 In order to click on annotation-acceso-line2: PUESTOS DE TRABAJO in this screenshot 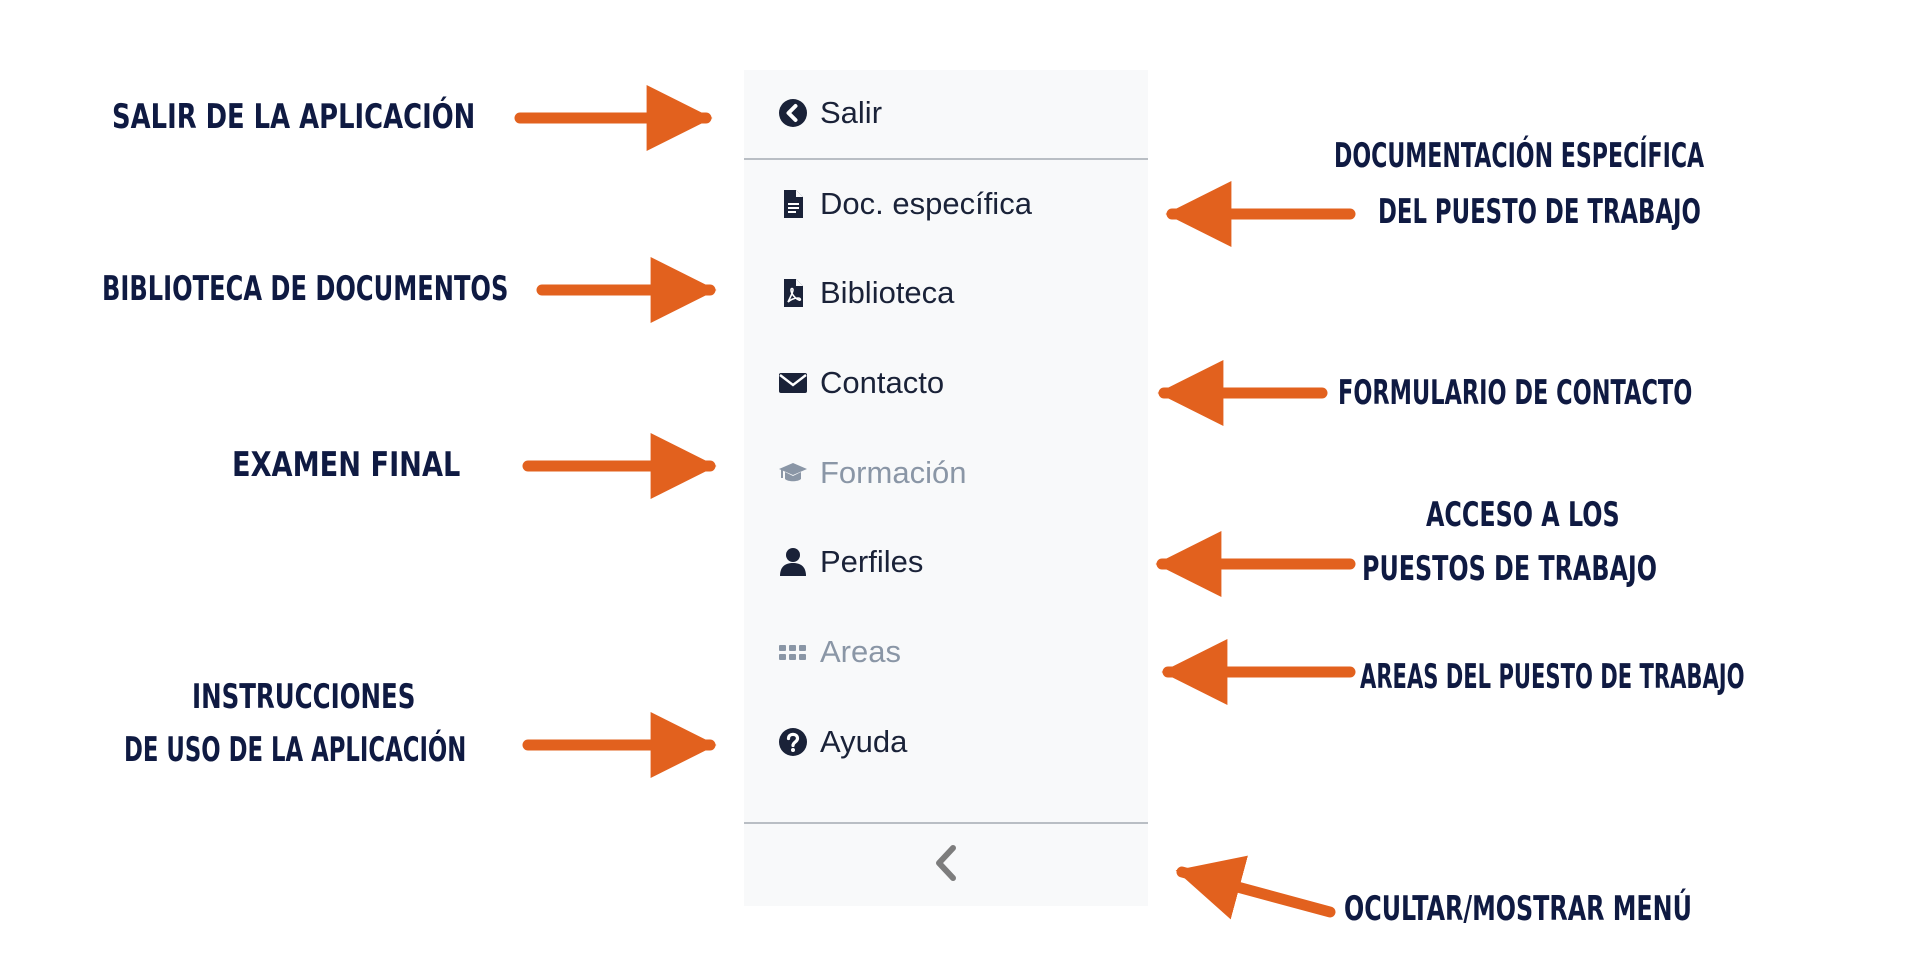, I will do `click(1509, 569)`.